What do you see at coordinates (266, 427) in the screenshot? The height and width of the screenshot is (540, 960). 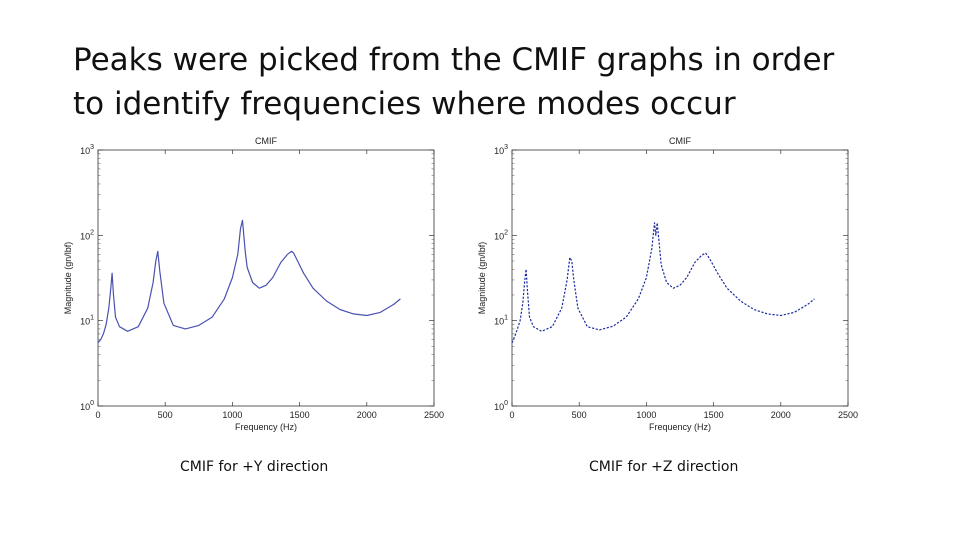 I see `chart-0-xlabel: Frequency (Hz)` at bounding box center [266, 427].